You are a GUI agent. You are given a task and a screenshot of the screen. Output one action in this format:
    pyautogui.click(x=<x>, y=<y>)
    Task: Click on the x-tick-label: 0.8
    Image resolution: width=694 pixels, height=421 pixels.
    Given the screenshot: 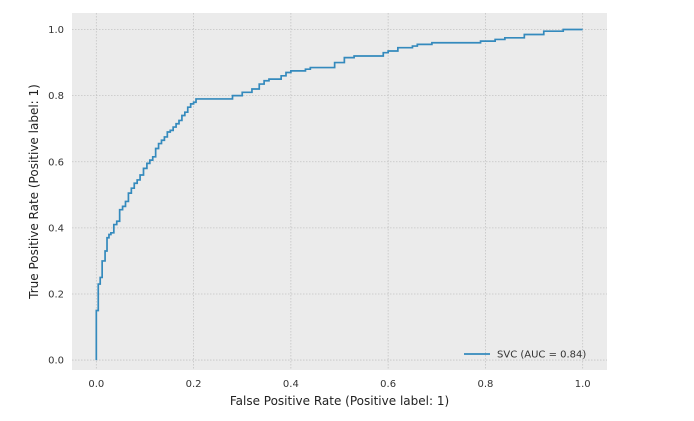 What is the action you would take?
    pyautogui.click(x=485, y=384)
    